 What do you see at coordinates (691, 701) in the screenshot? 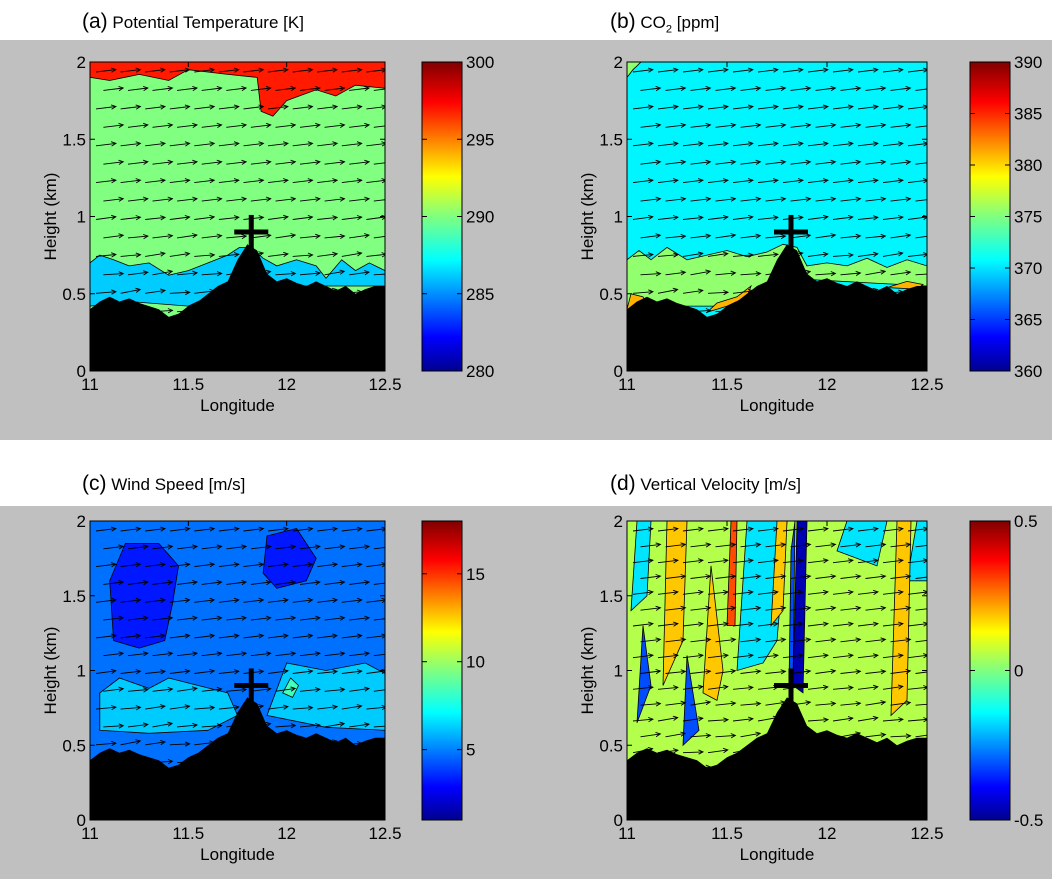
I see `panel-d-contour-region` at bounding box center [691, 701].